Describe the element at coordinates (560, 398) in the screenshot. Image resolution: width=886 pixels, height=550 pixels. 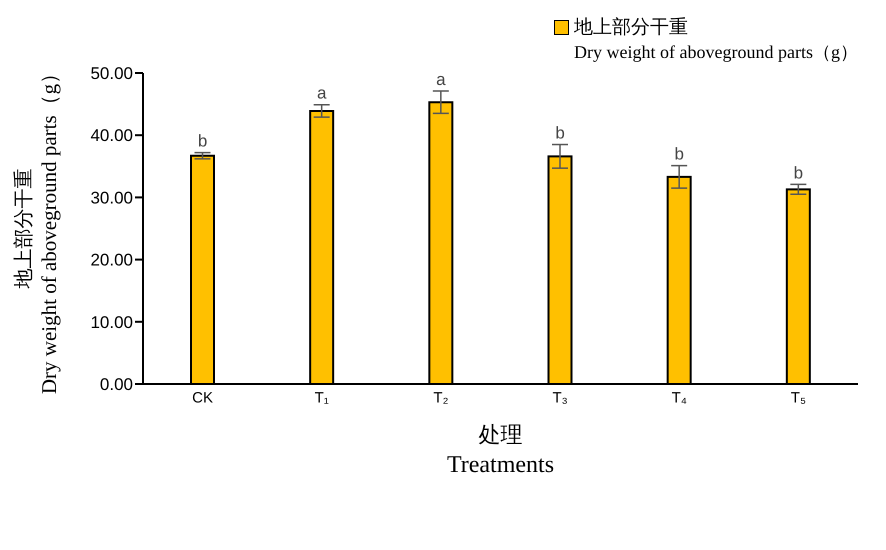
I see `x-tick-label: T₃` at that location.